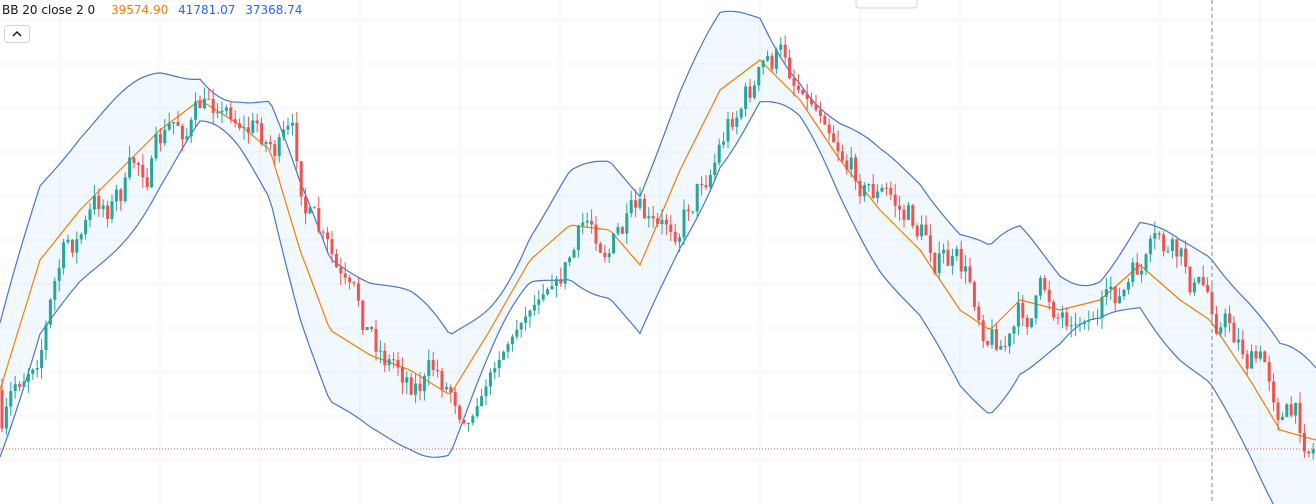 This screenshot has width=1316, height=504. What do you see at coordinates (17, 34) in the screenshot?
I see `collapse-button` at bounding box center [17, 34].